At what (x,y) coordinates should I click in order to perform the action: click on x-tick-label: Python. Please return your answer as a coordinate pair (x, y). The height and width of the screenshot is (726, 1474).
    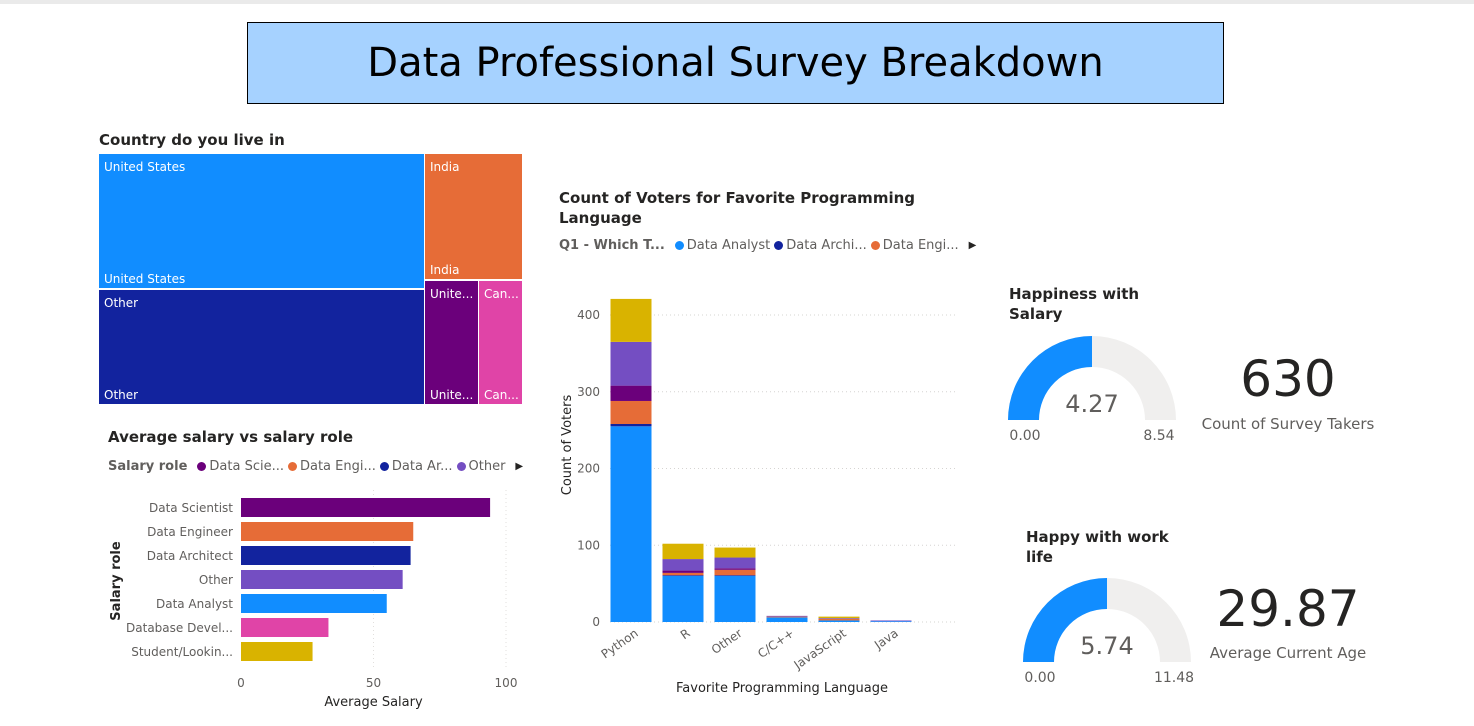
    Looking at the image, I should click on (620, 643).